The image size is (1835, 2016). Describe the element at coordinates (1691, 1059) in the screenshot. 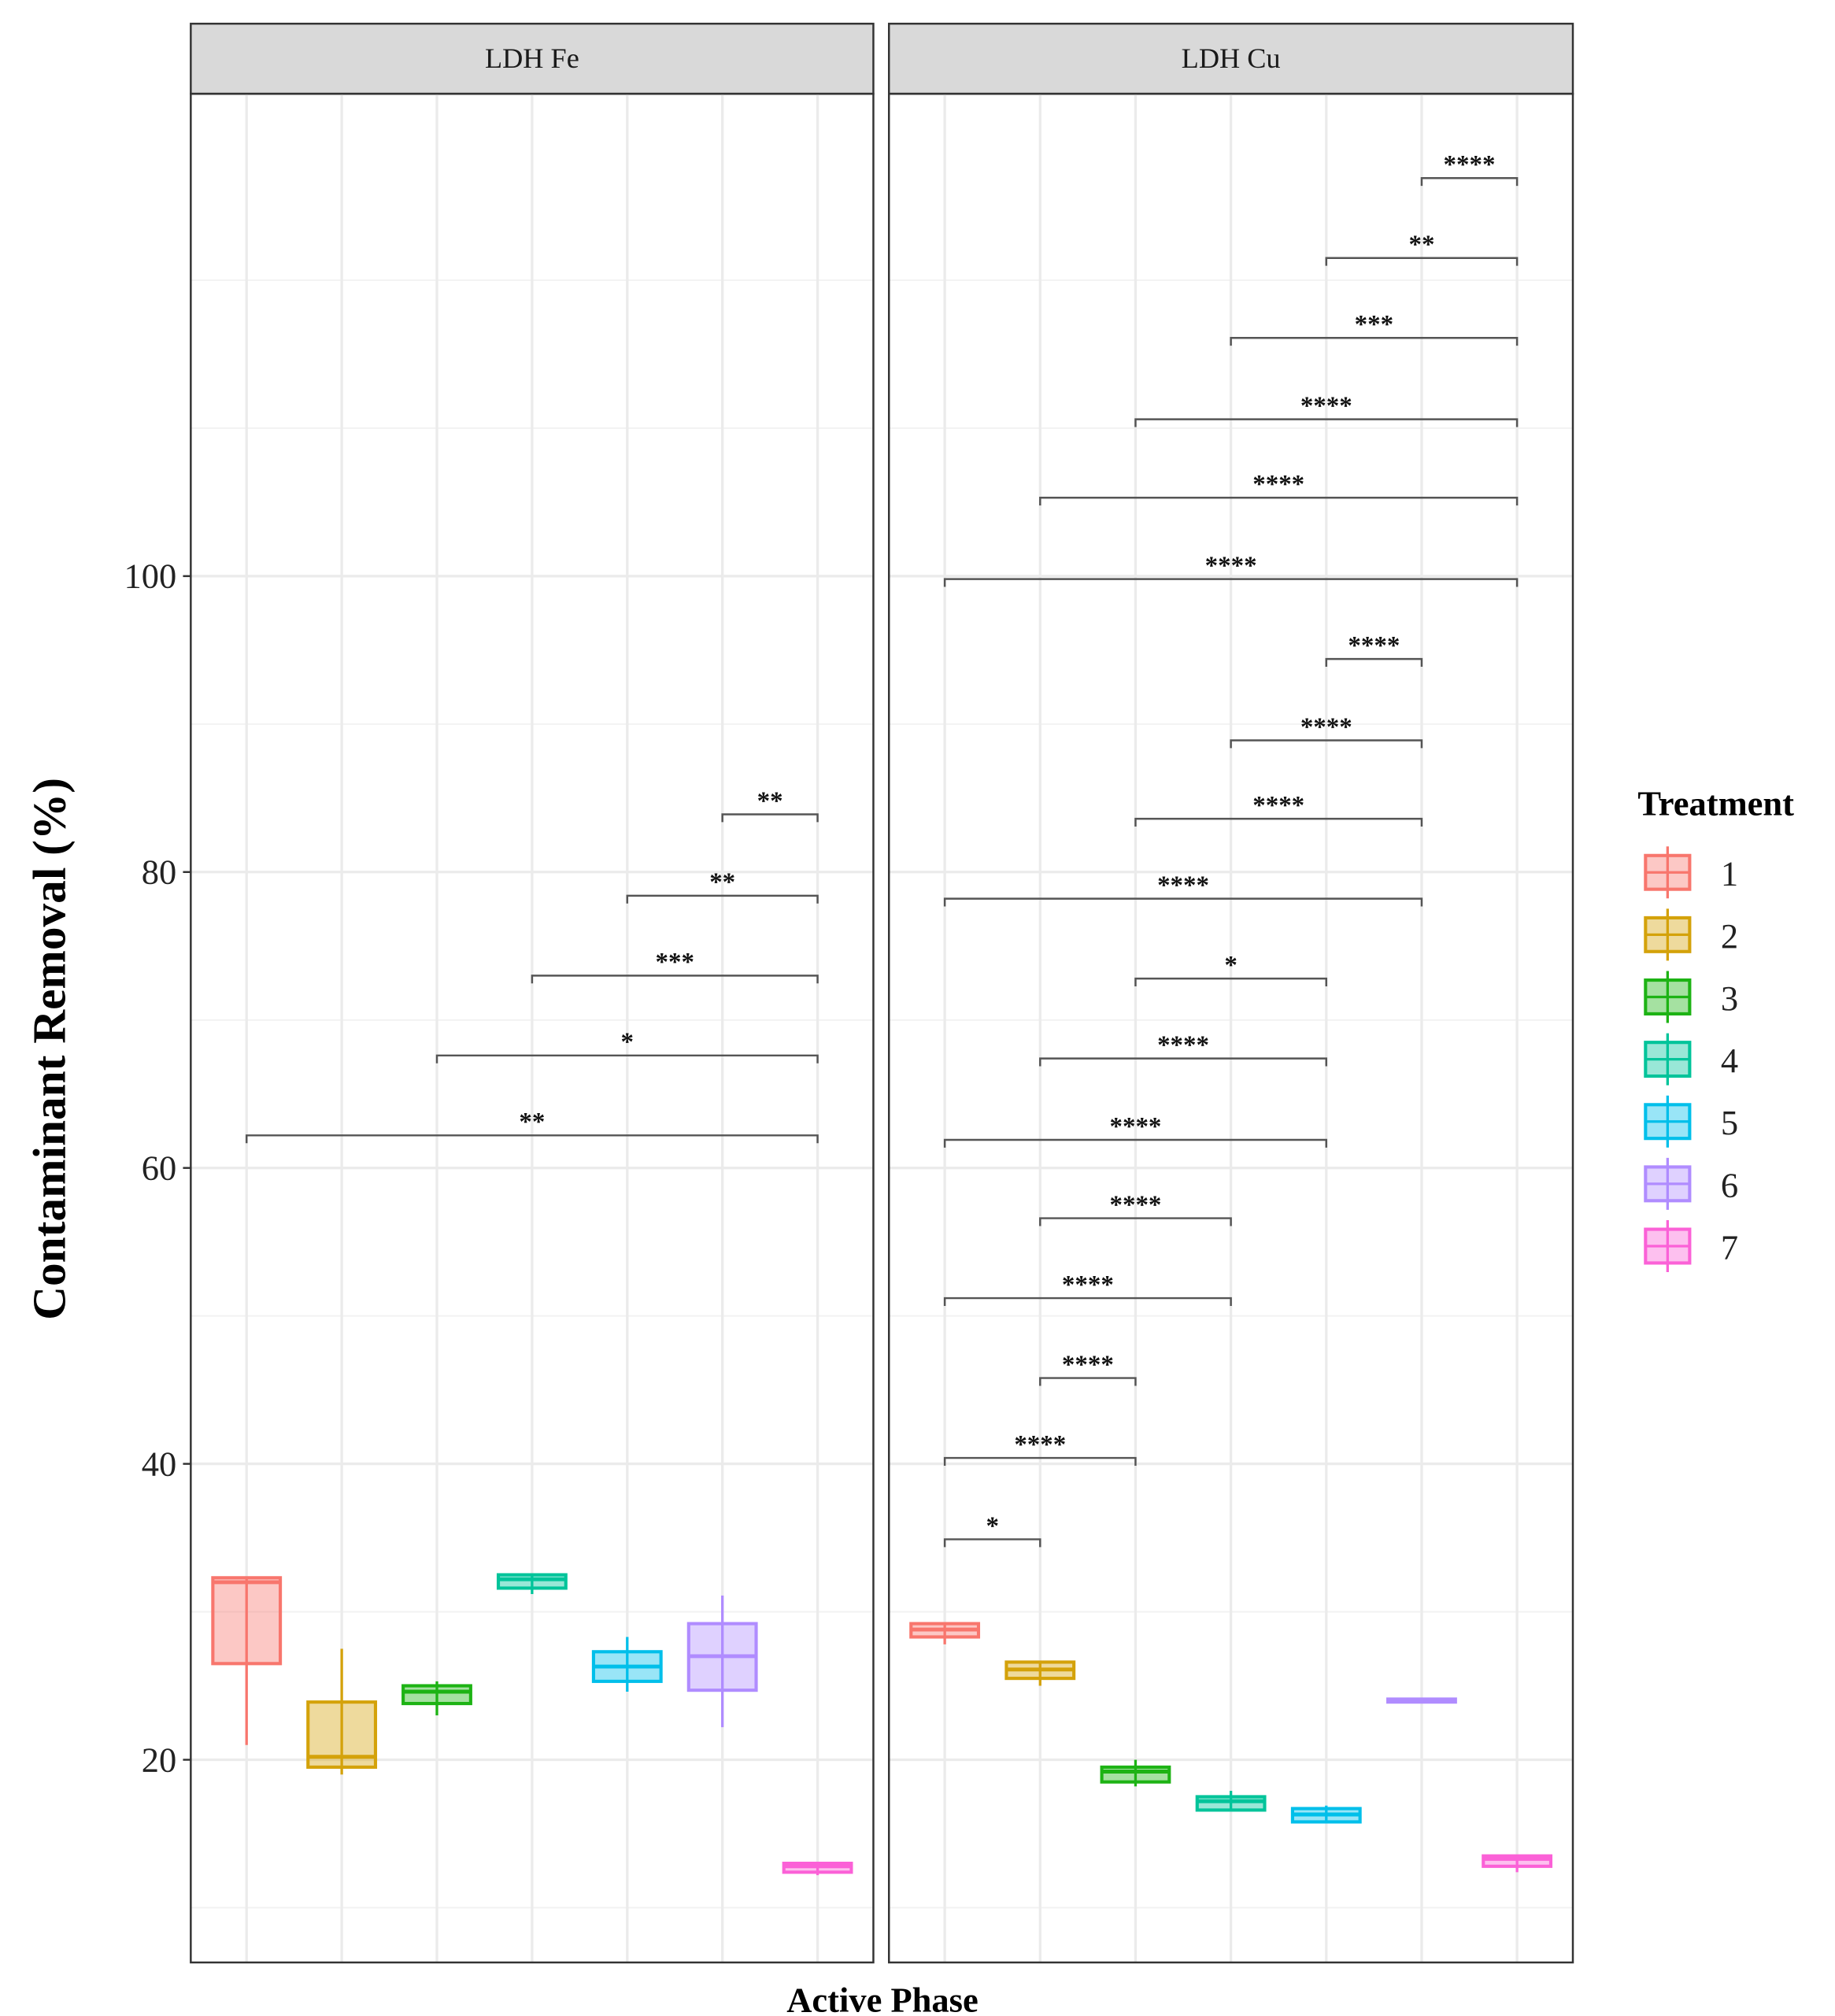

I see `legend-item-4: 4` at that location.